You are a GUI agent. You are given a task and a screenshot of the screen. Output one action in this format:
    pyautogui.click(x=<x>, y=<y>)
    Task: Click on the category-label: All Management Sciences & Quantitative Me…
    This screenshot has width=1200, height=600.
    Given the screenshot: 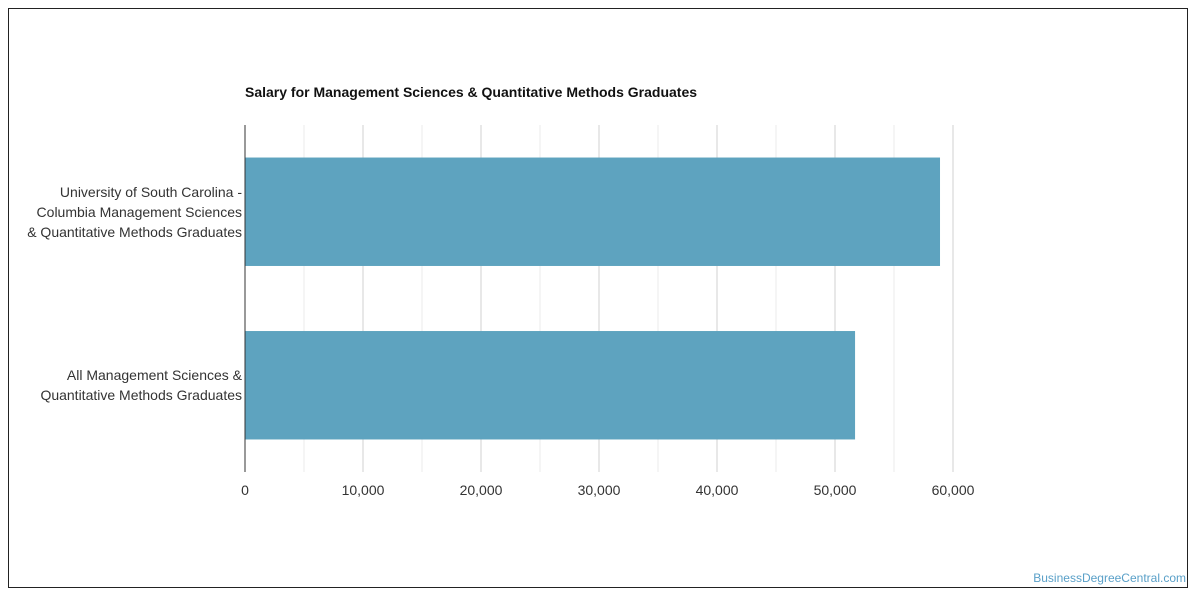 What is the action you would take?
    pyautogui.click(x=122, y=385)
    